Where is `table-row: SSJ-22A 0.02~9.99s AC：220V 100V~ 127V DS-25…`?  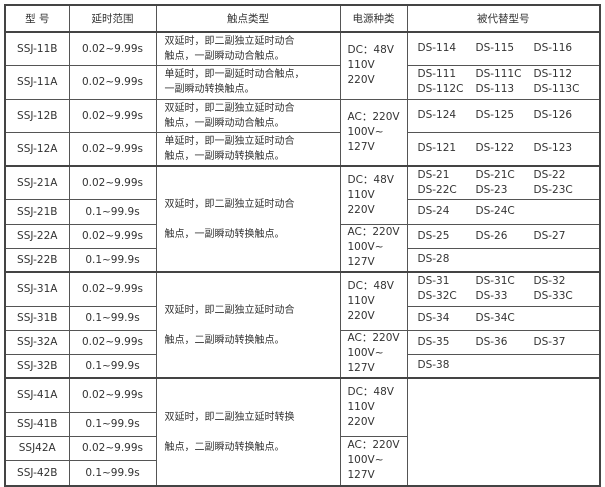
table-row: SSJ-22A 0.02~9.99s AC：220V 100V~ 127V DS-25… is located at coordinates (302, 248).